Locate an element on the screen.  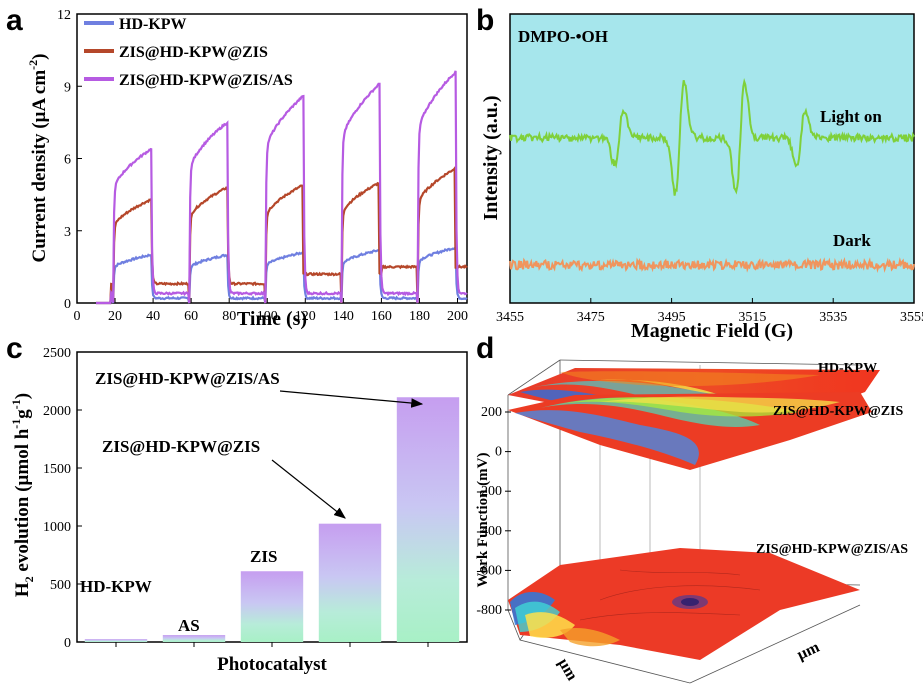
x-tick-label-a: 80 is located at coordinates (229, 316).